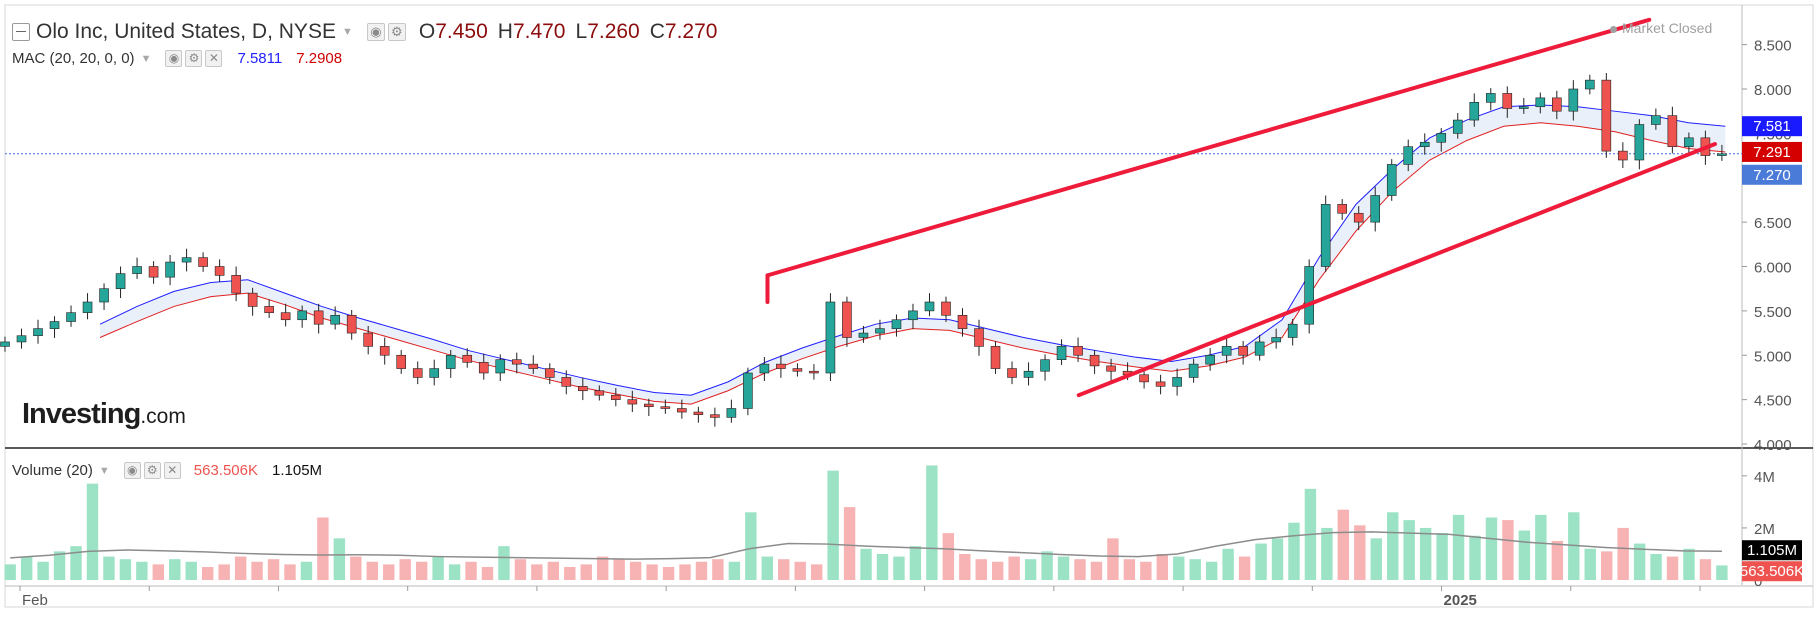 The width and height of the screenshot is (1818, 617). I want to click on volume-last-tag-bg, so click(1772, 571).